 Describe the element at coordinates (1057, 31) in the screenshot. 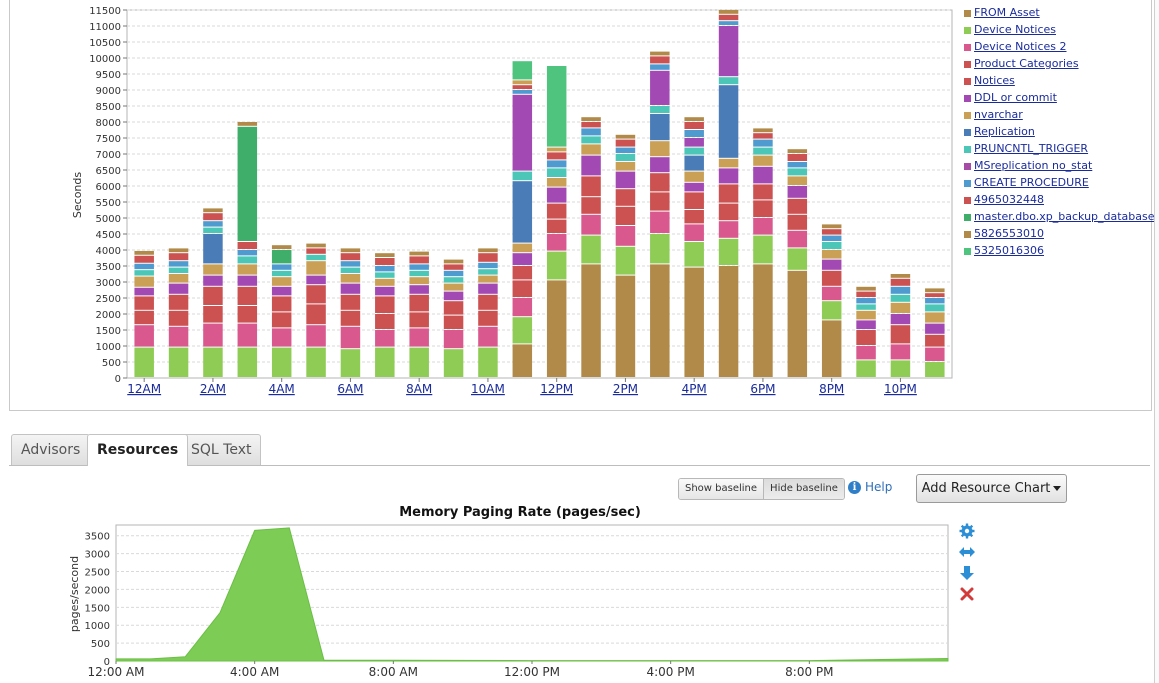

I see `legend-item: Device Notices` at that location.